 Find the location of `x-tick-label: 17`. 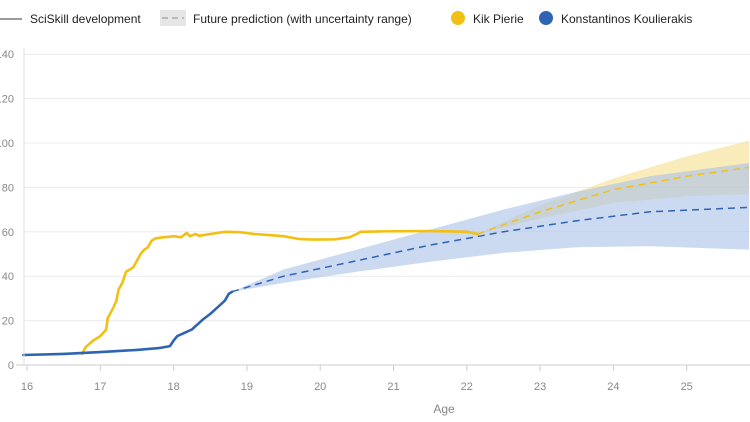

x-tick-label: 17 is located at coordinates (100, 387).